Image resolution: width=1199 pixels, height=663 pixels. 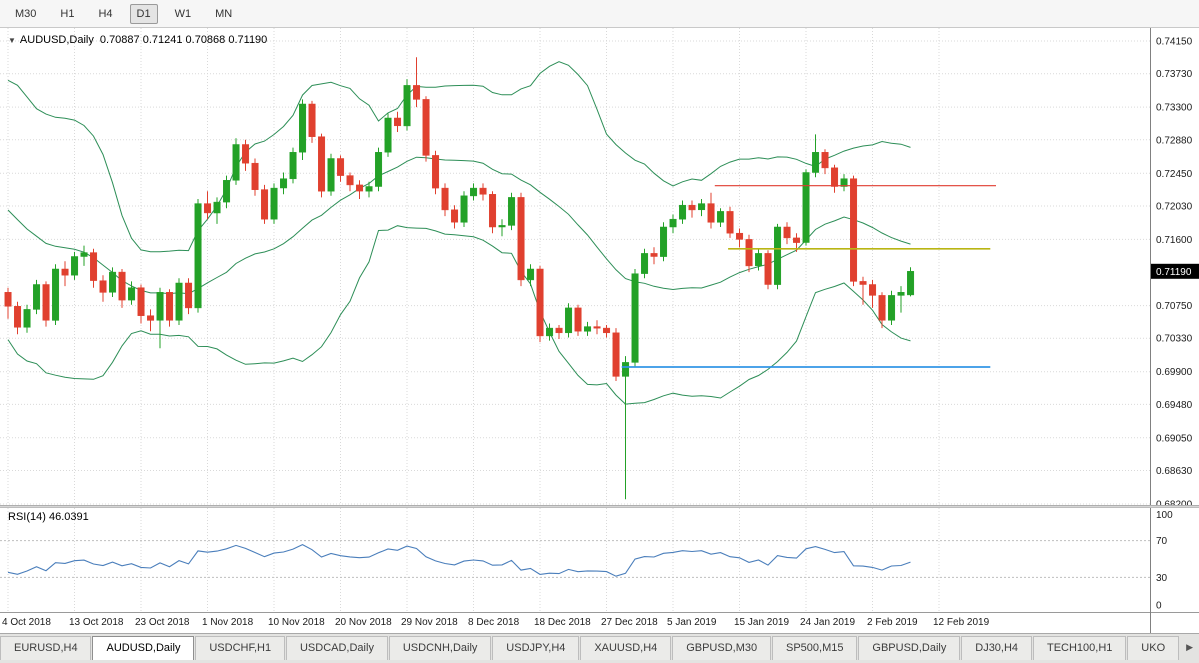 What do you see at coordinates (1174, 306) in the screenshot?
I see `svg-text: 0.70750` at bounding box center [1174, 306].